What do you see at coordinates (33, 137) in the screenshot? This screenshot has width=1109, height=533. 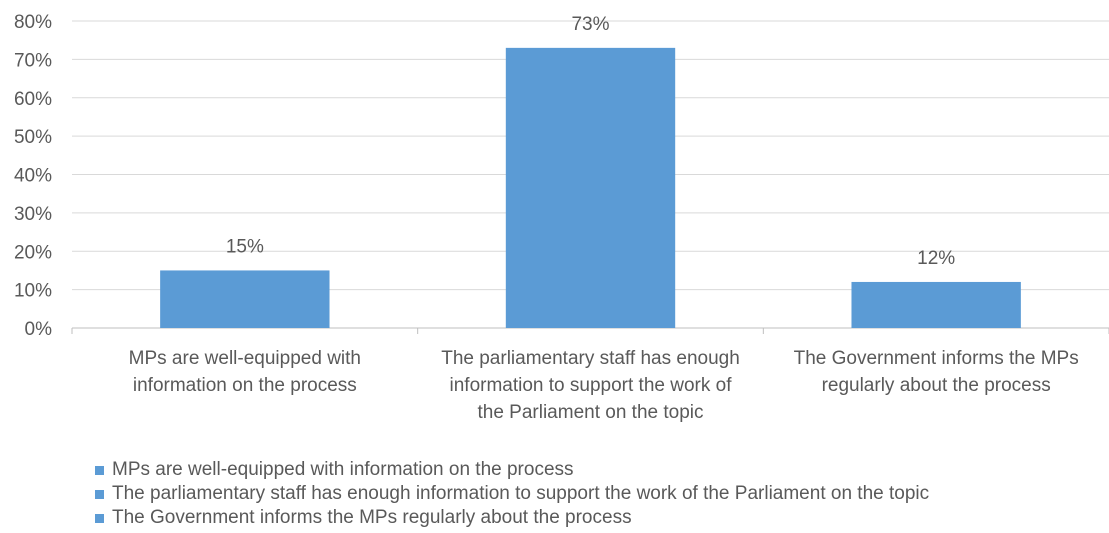 I see `y-tick-label: 50%` at bounding box center [33, 137].